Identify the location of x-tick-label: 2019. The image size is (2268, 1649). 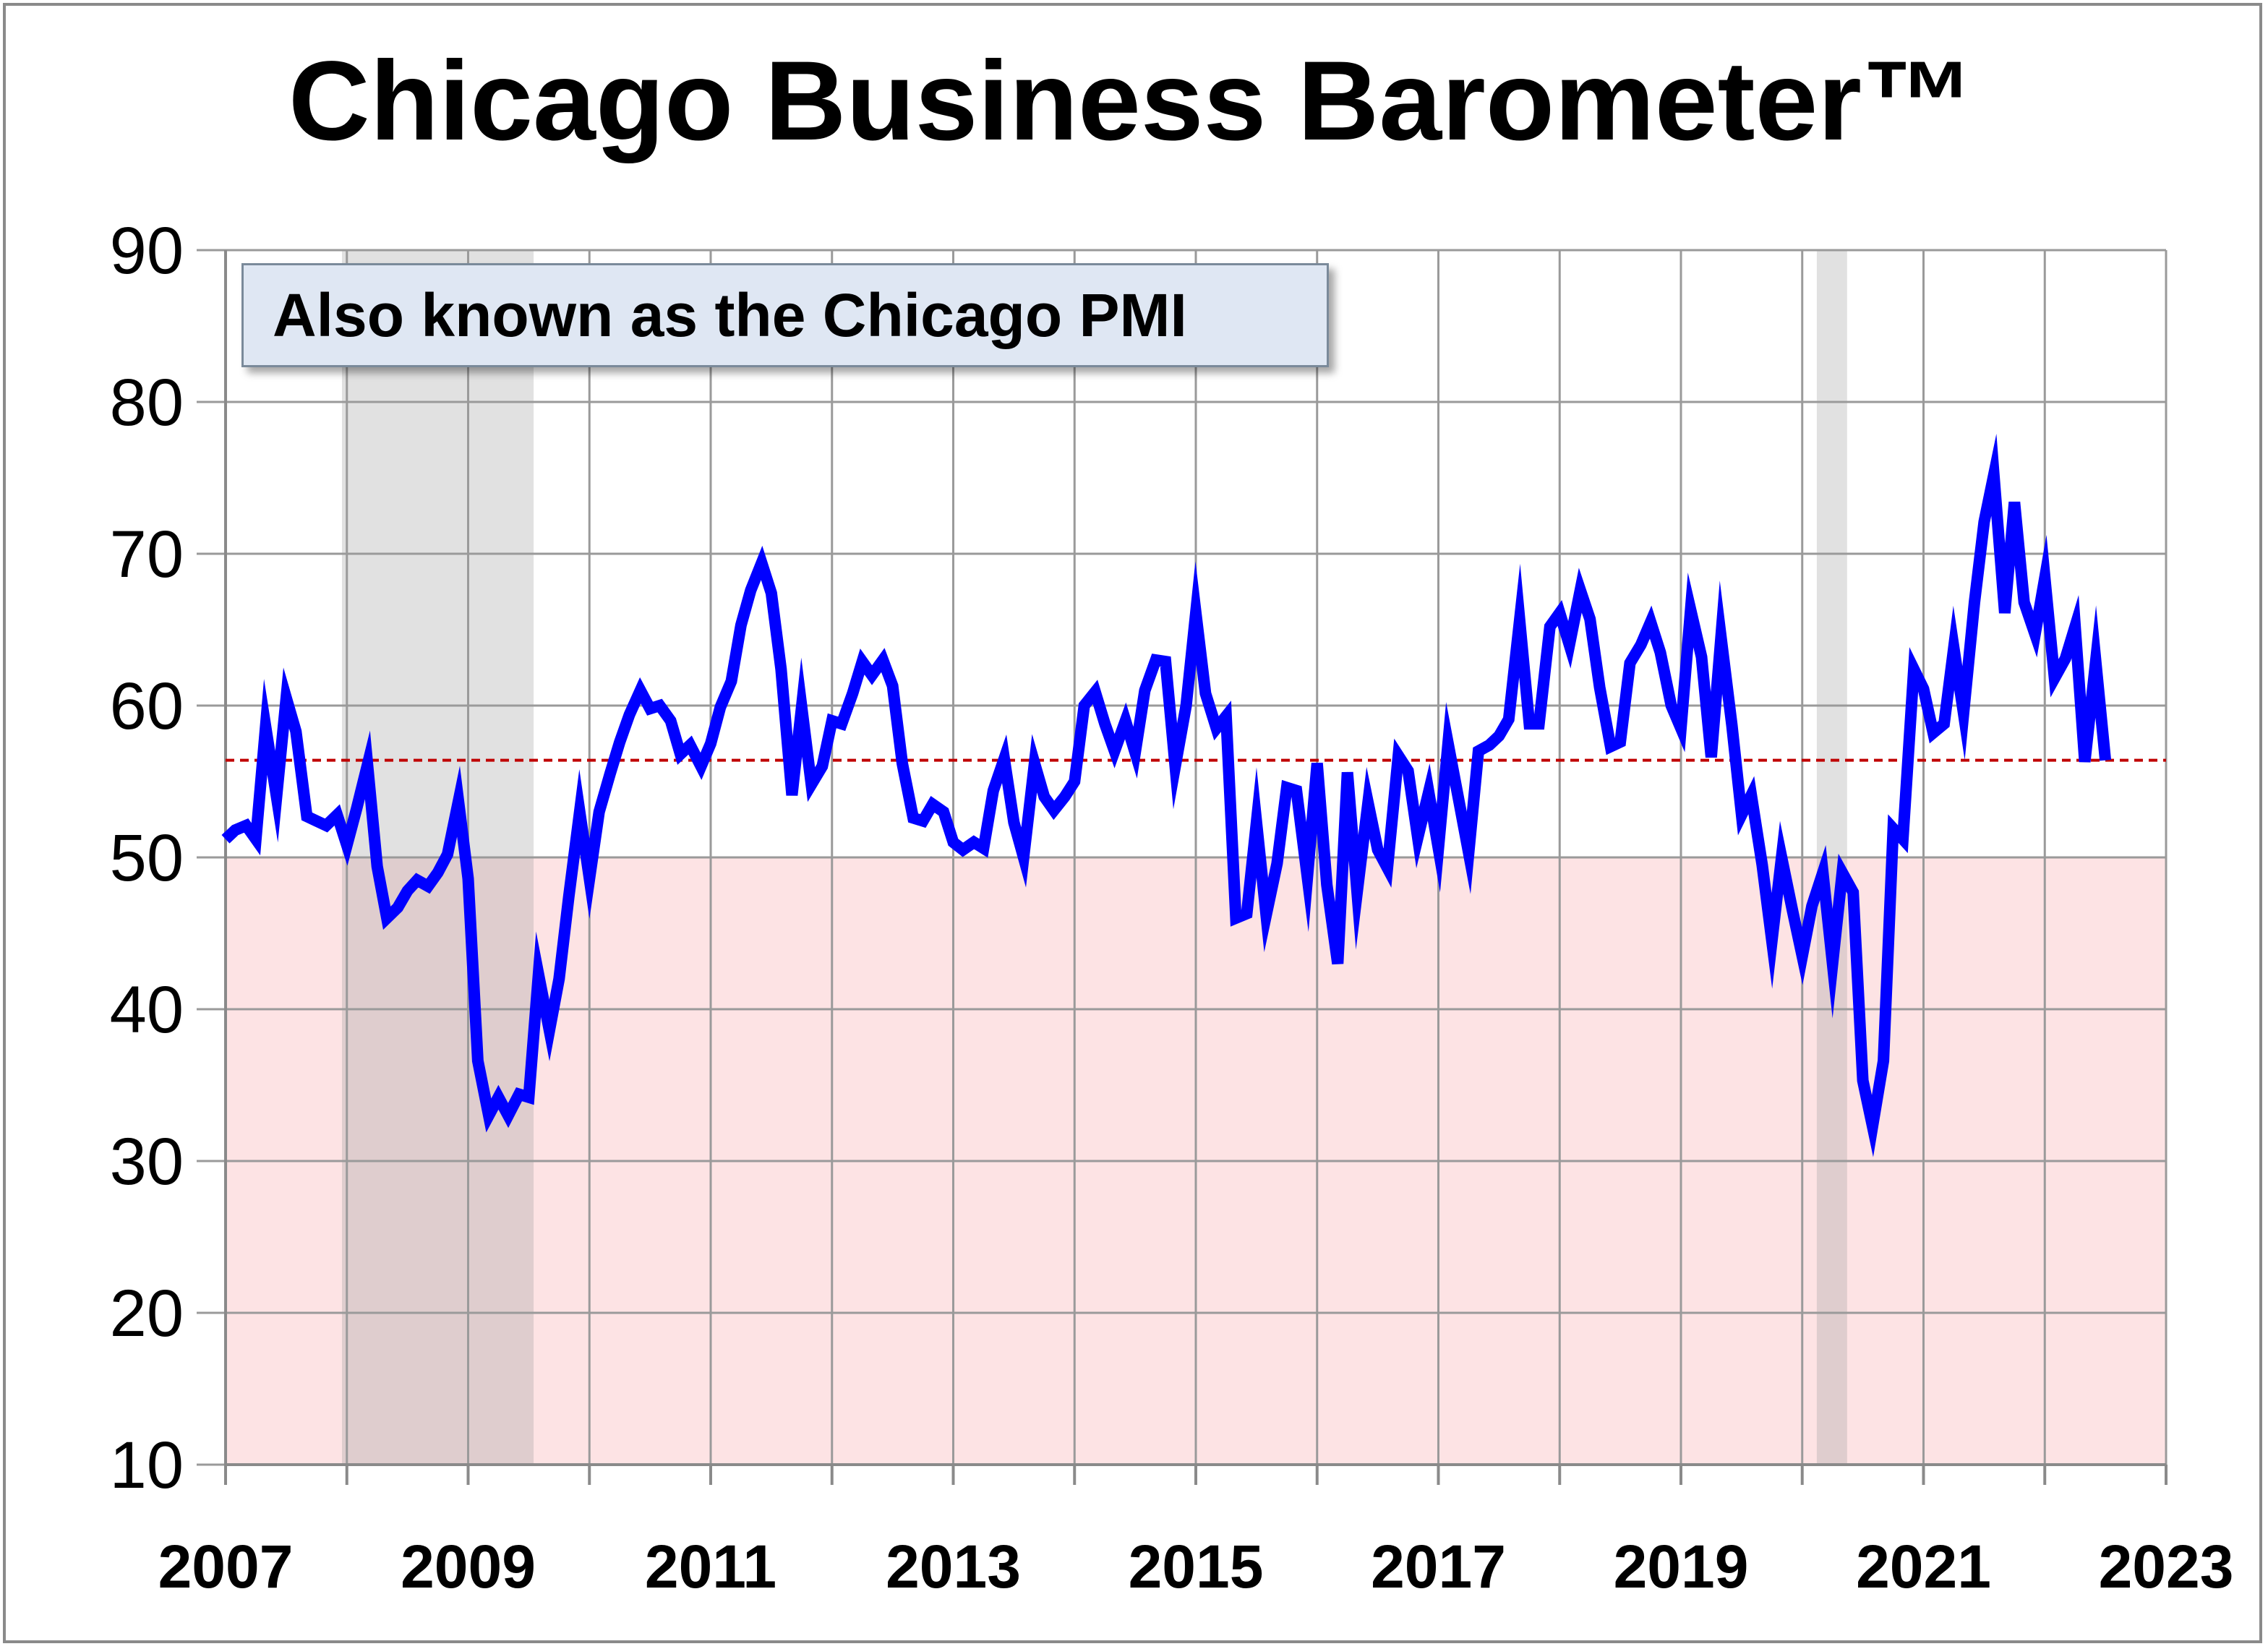
(1681, 1567).